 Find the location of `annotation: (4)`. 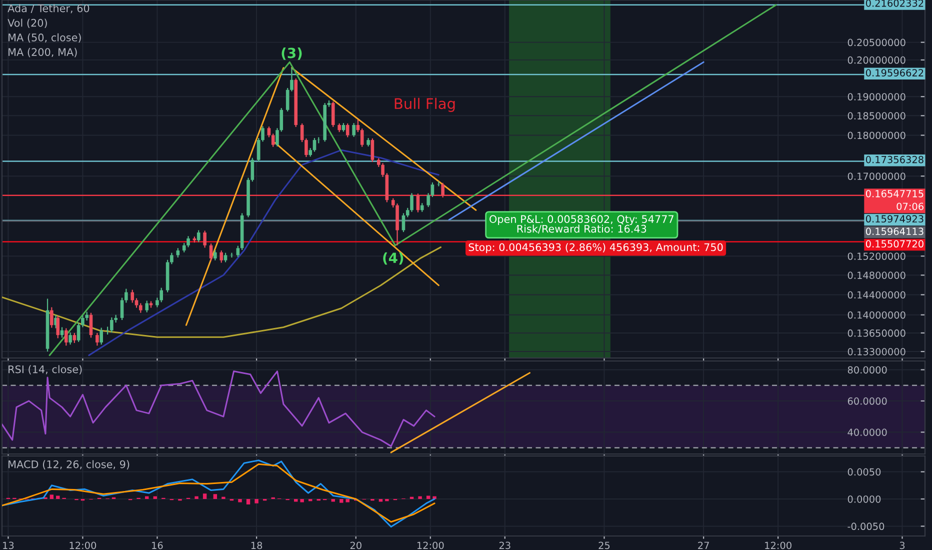

annotation: (4) is located at coordinates (393, 258).